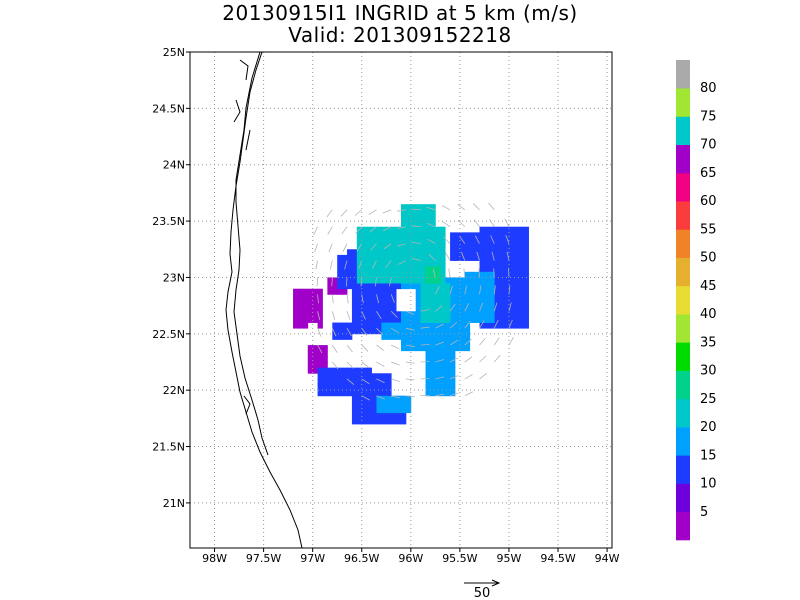 The image size is (800, 600). What do you see at coordinates (708, 399) in the screenshot?
I see `colorbar-label: 25` at bounding box center [708, 399].